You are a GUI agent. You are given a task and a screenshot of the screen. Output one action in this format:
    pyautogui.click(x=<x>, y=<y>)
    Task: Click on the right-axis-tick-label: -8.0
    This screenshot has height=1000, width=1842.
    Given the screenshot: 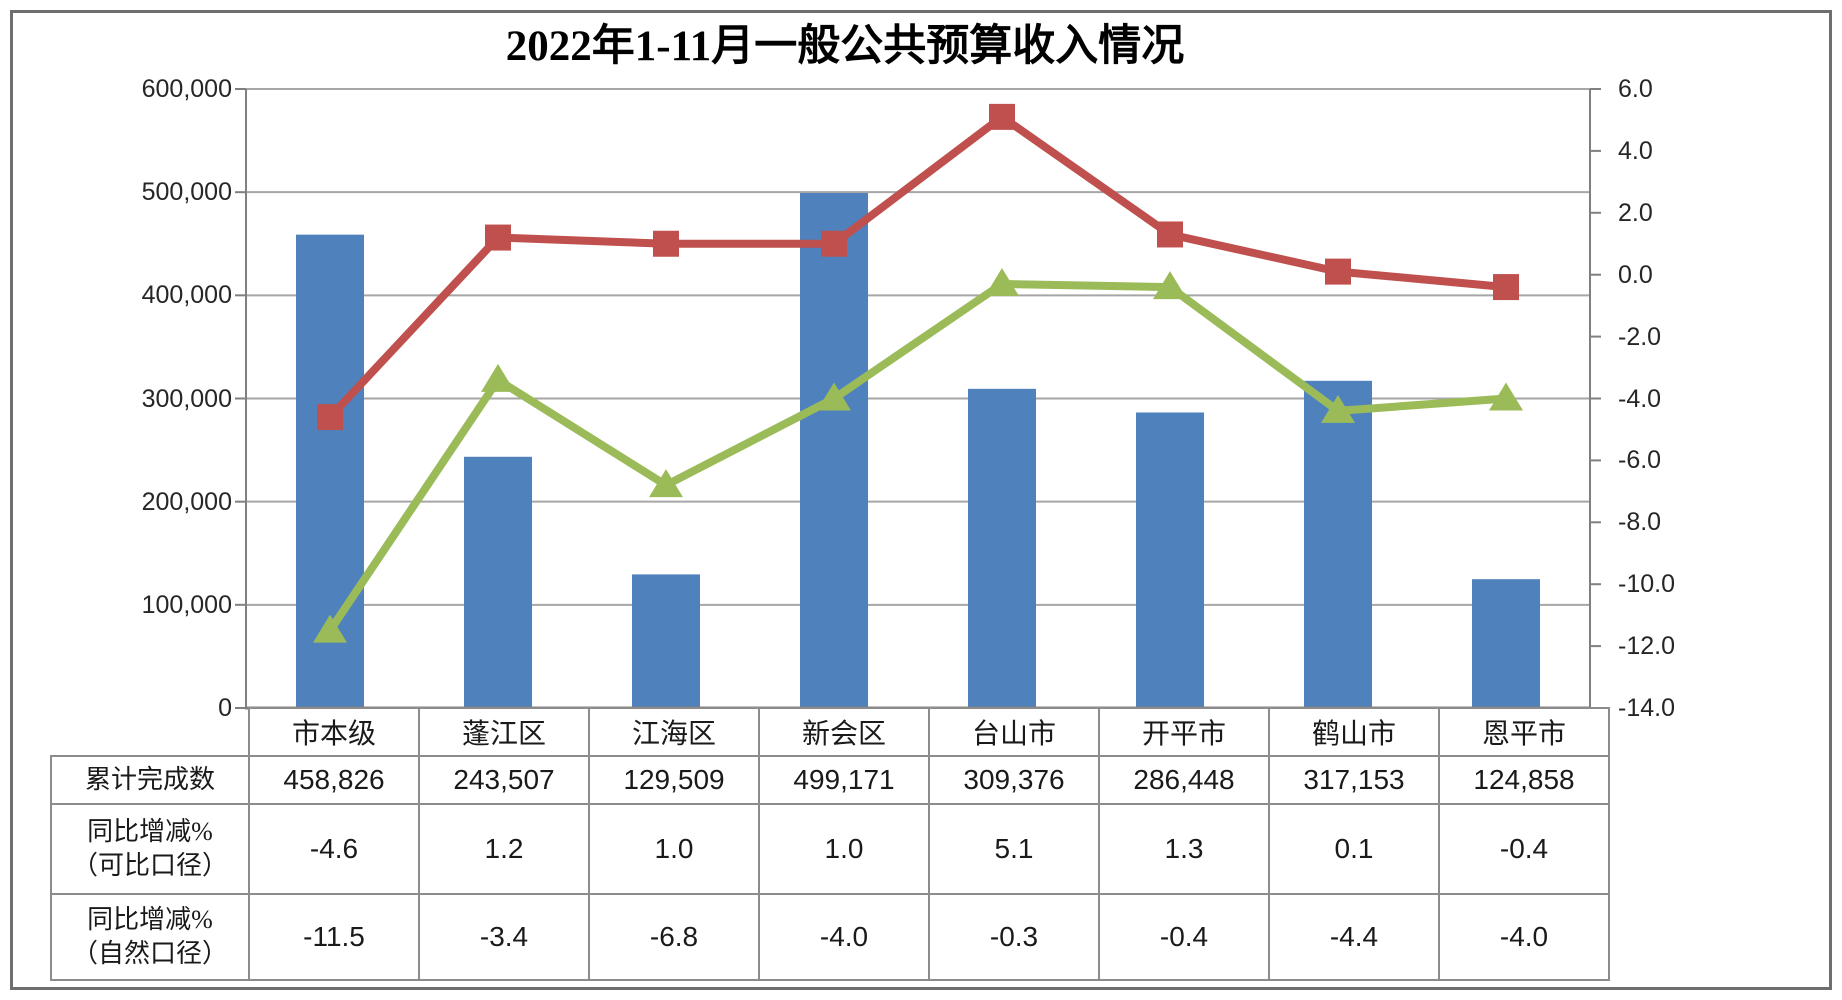 What is the action you would take?
    pyautogui.click(x=1640, y=522)
    